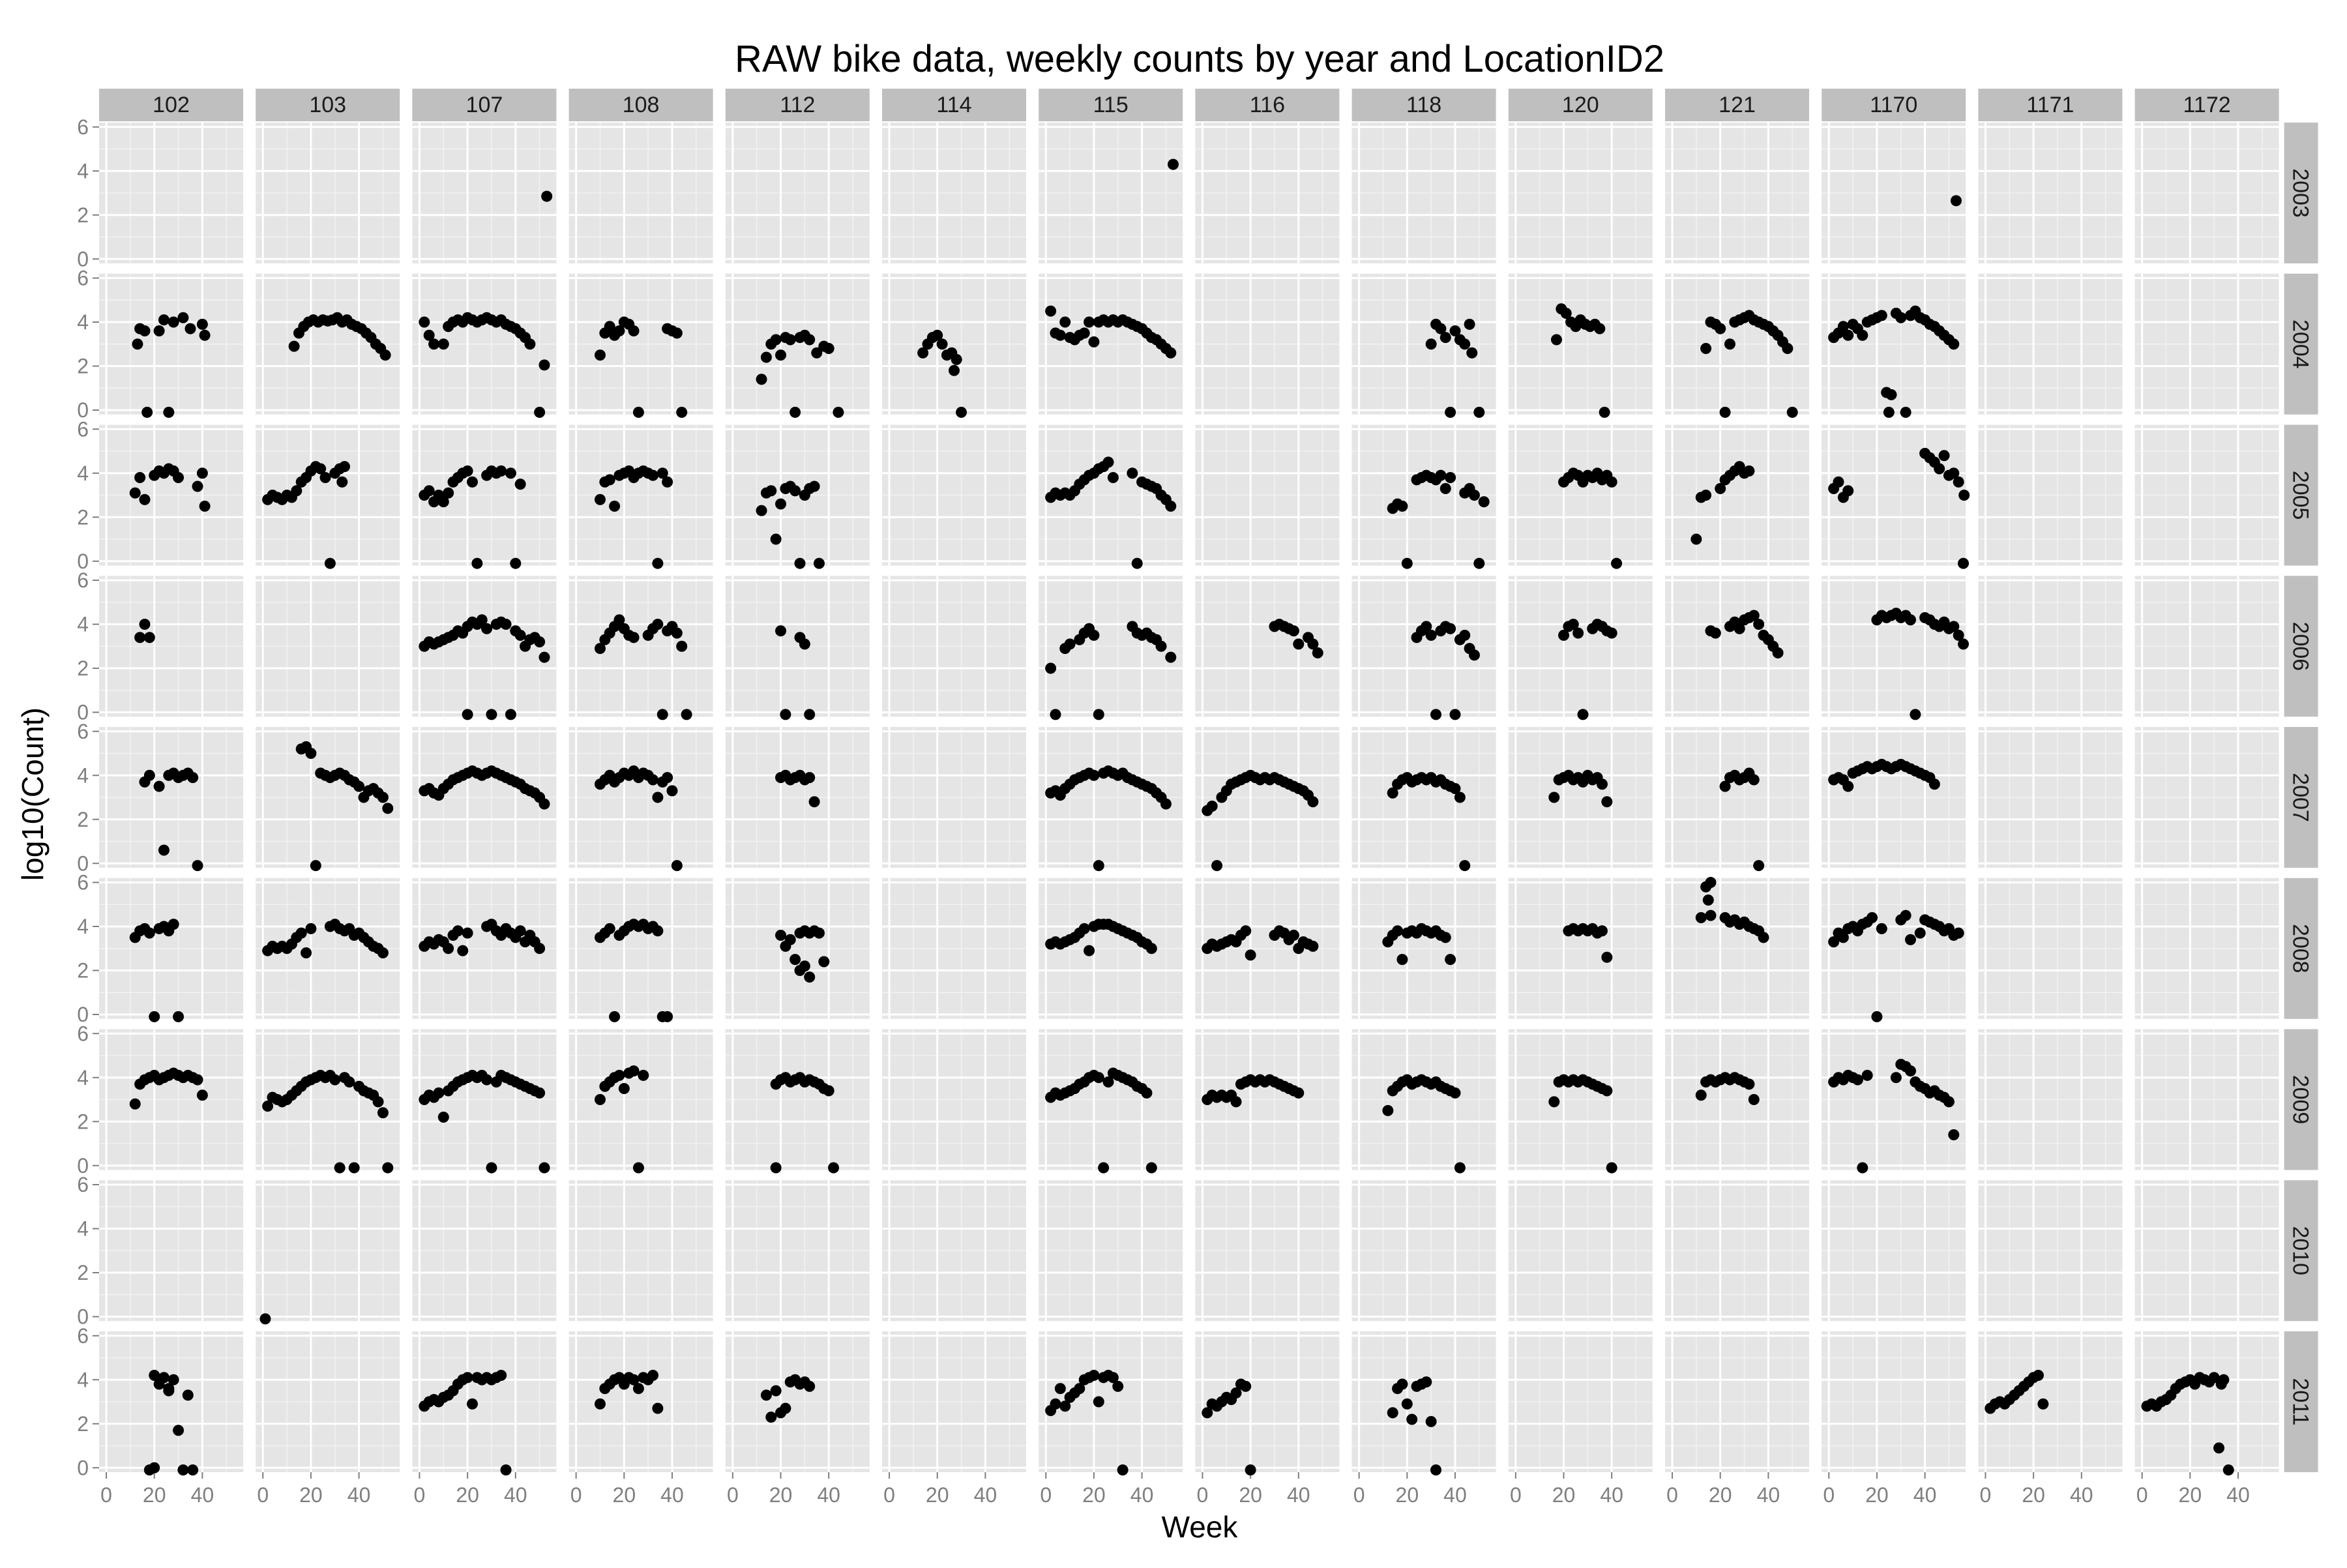 The image size is (2347, 1568). Describe the element at coordinates (1359, 1495) in the screenshot. I see `x-tick-label: 0` at that location.